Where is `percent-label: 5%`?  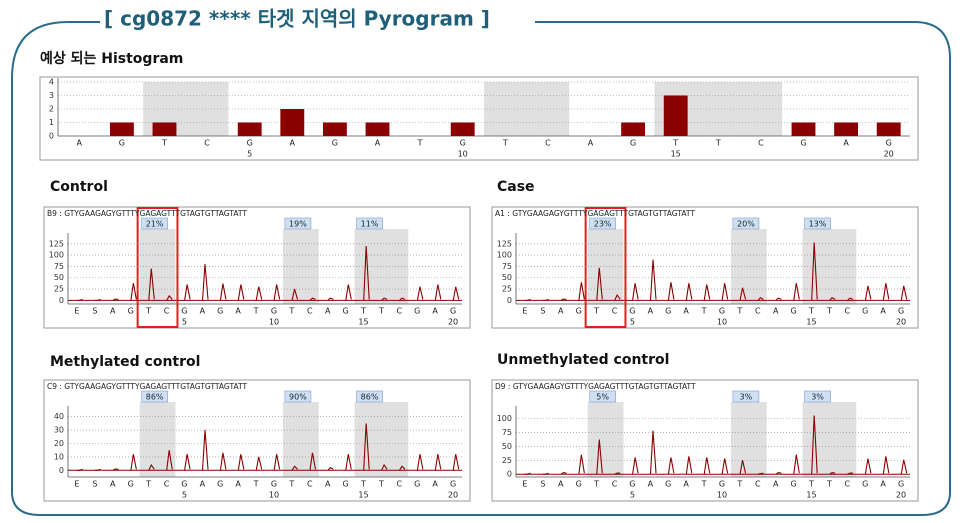 percent-label: 5% is located at coordinates (602, 397).